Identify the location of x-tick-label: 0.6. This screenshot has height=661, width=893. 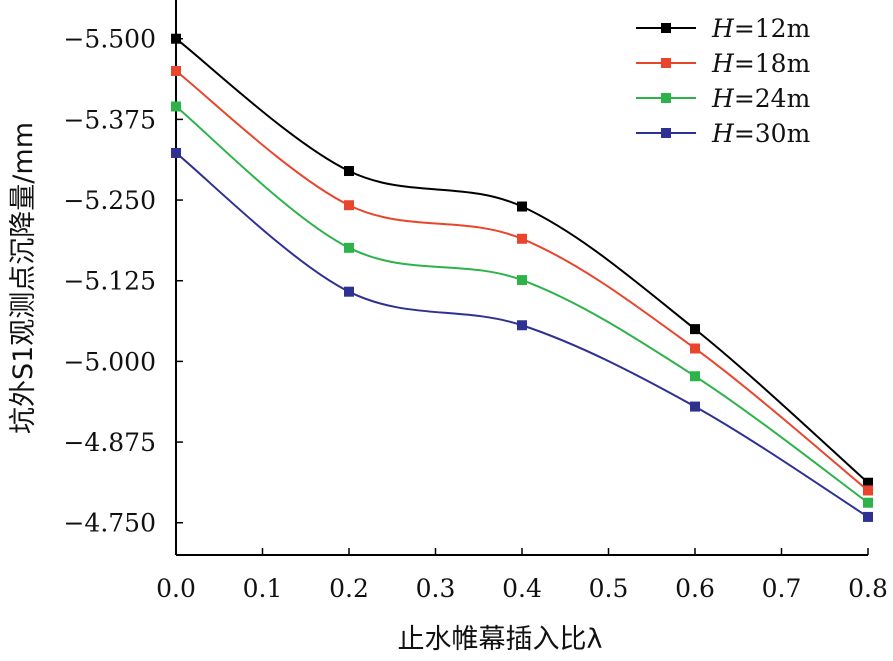
(695, 588).